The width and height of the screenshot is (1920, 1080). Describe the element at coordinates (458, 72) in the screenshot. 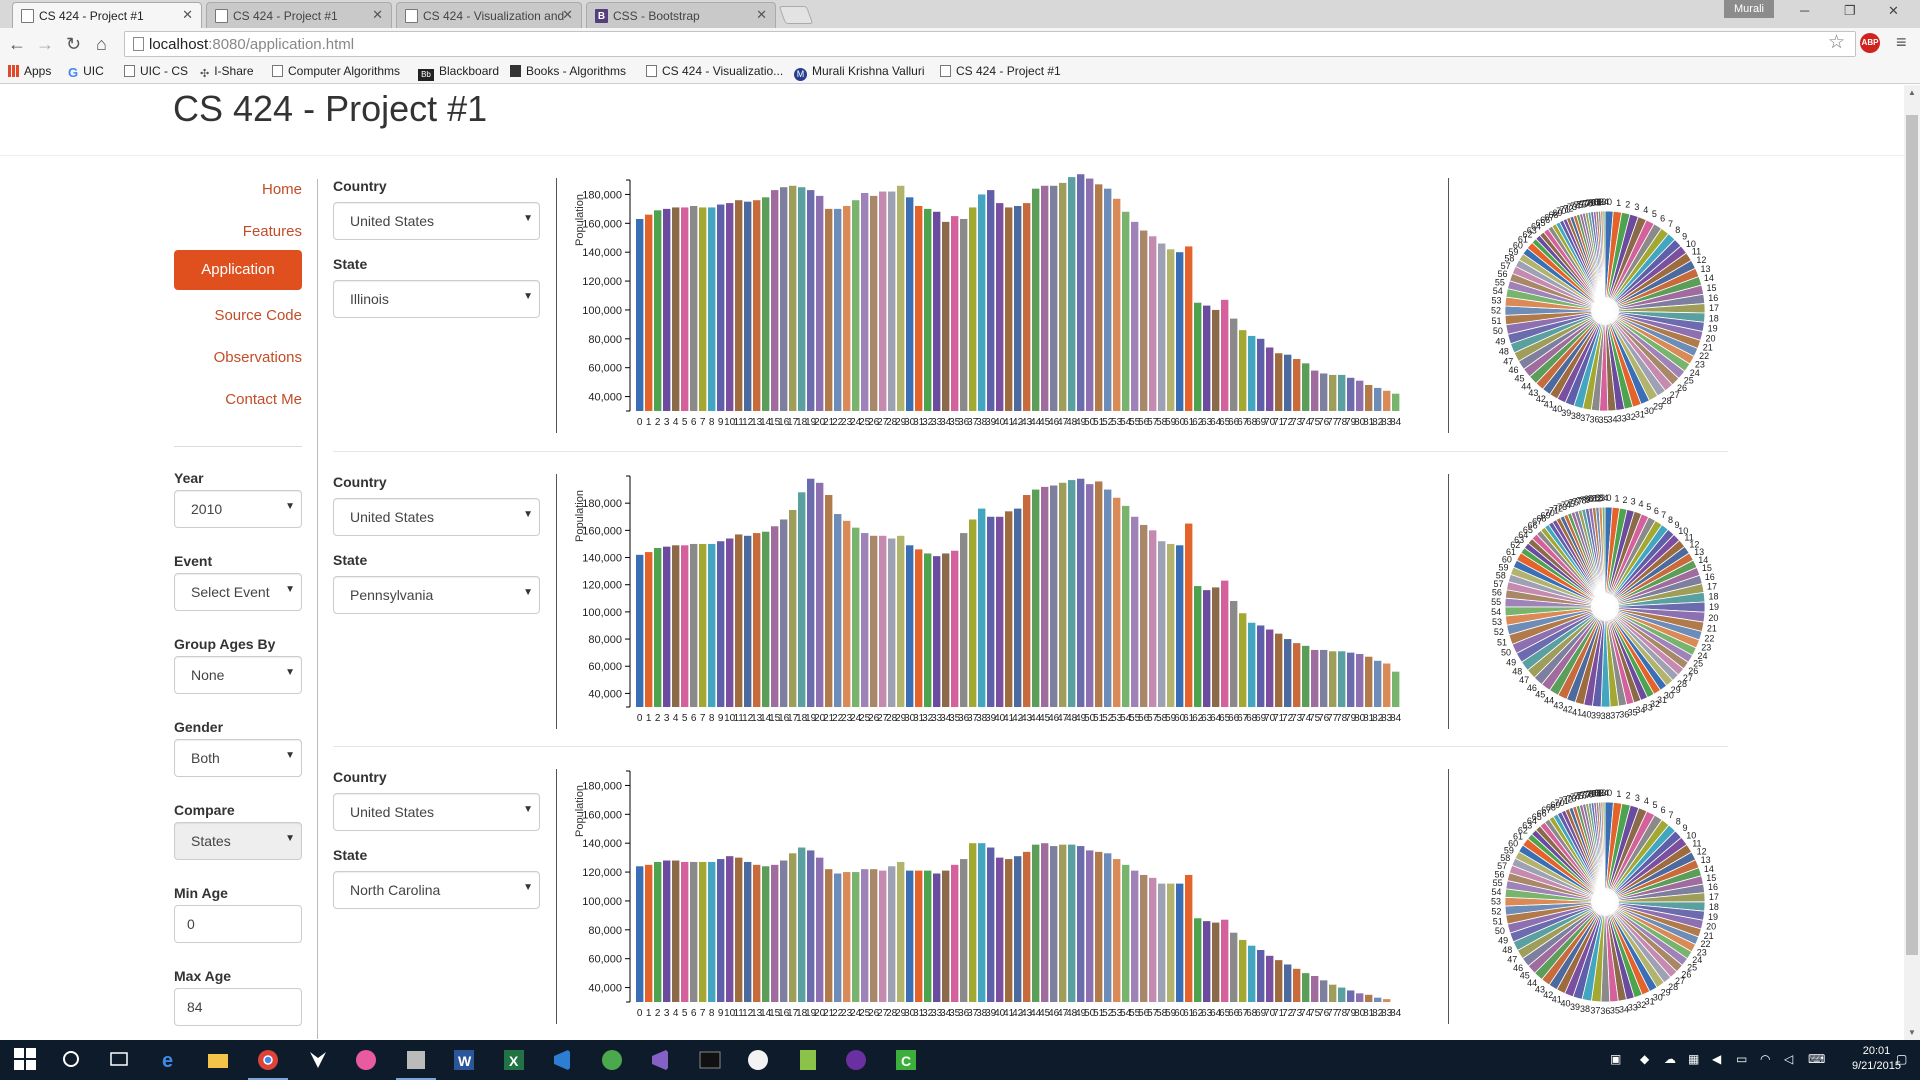

I see `bookmark-blackboard: Bb Blackboard` at that location.